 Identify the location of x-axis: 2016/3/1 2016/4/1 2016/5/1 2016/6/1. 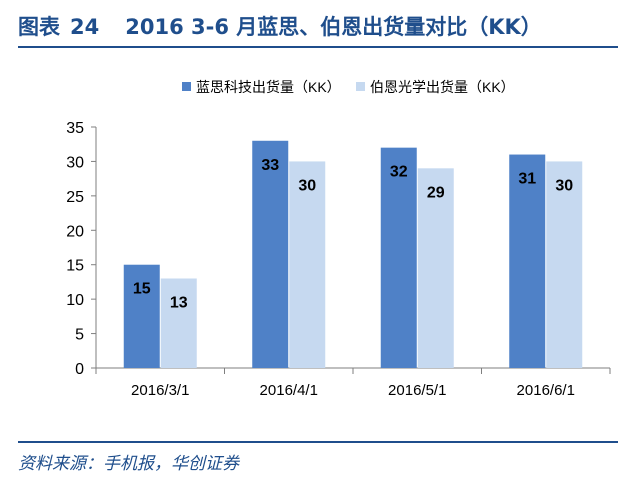
(353, 383).